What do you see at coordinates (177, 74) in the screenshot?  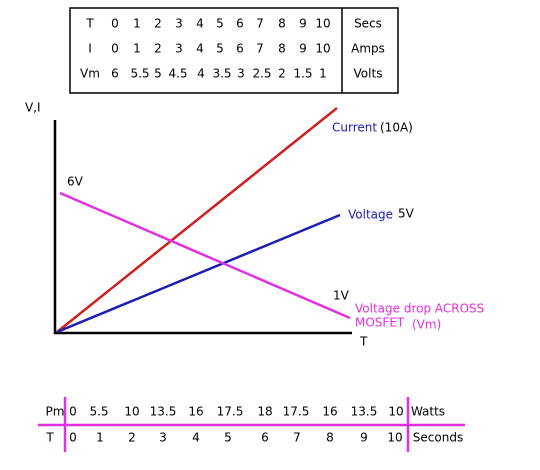 I see `table-cell: 4.5` at bounding box center [177, 74].